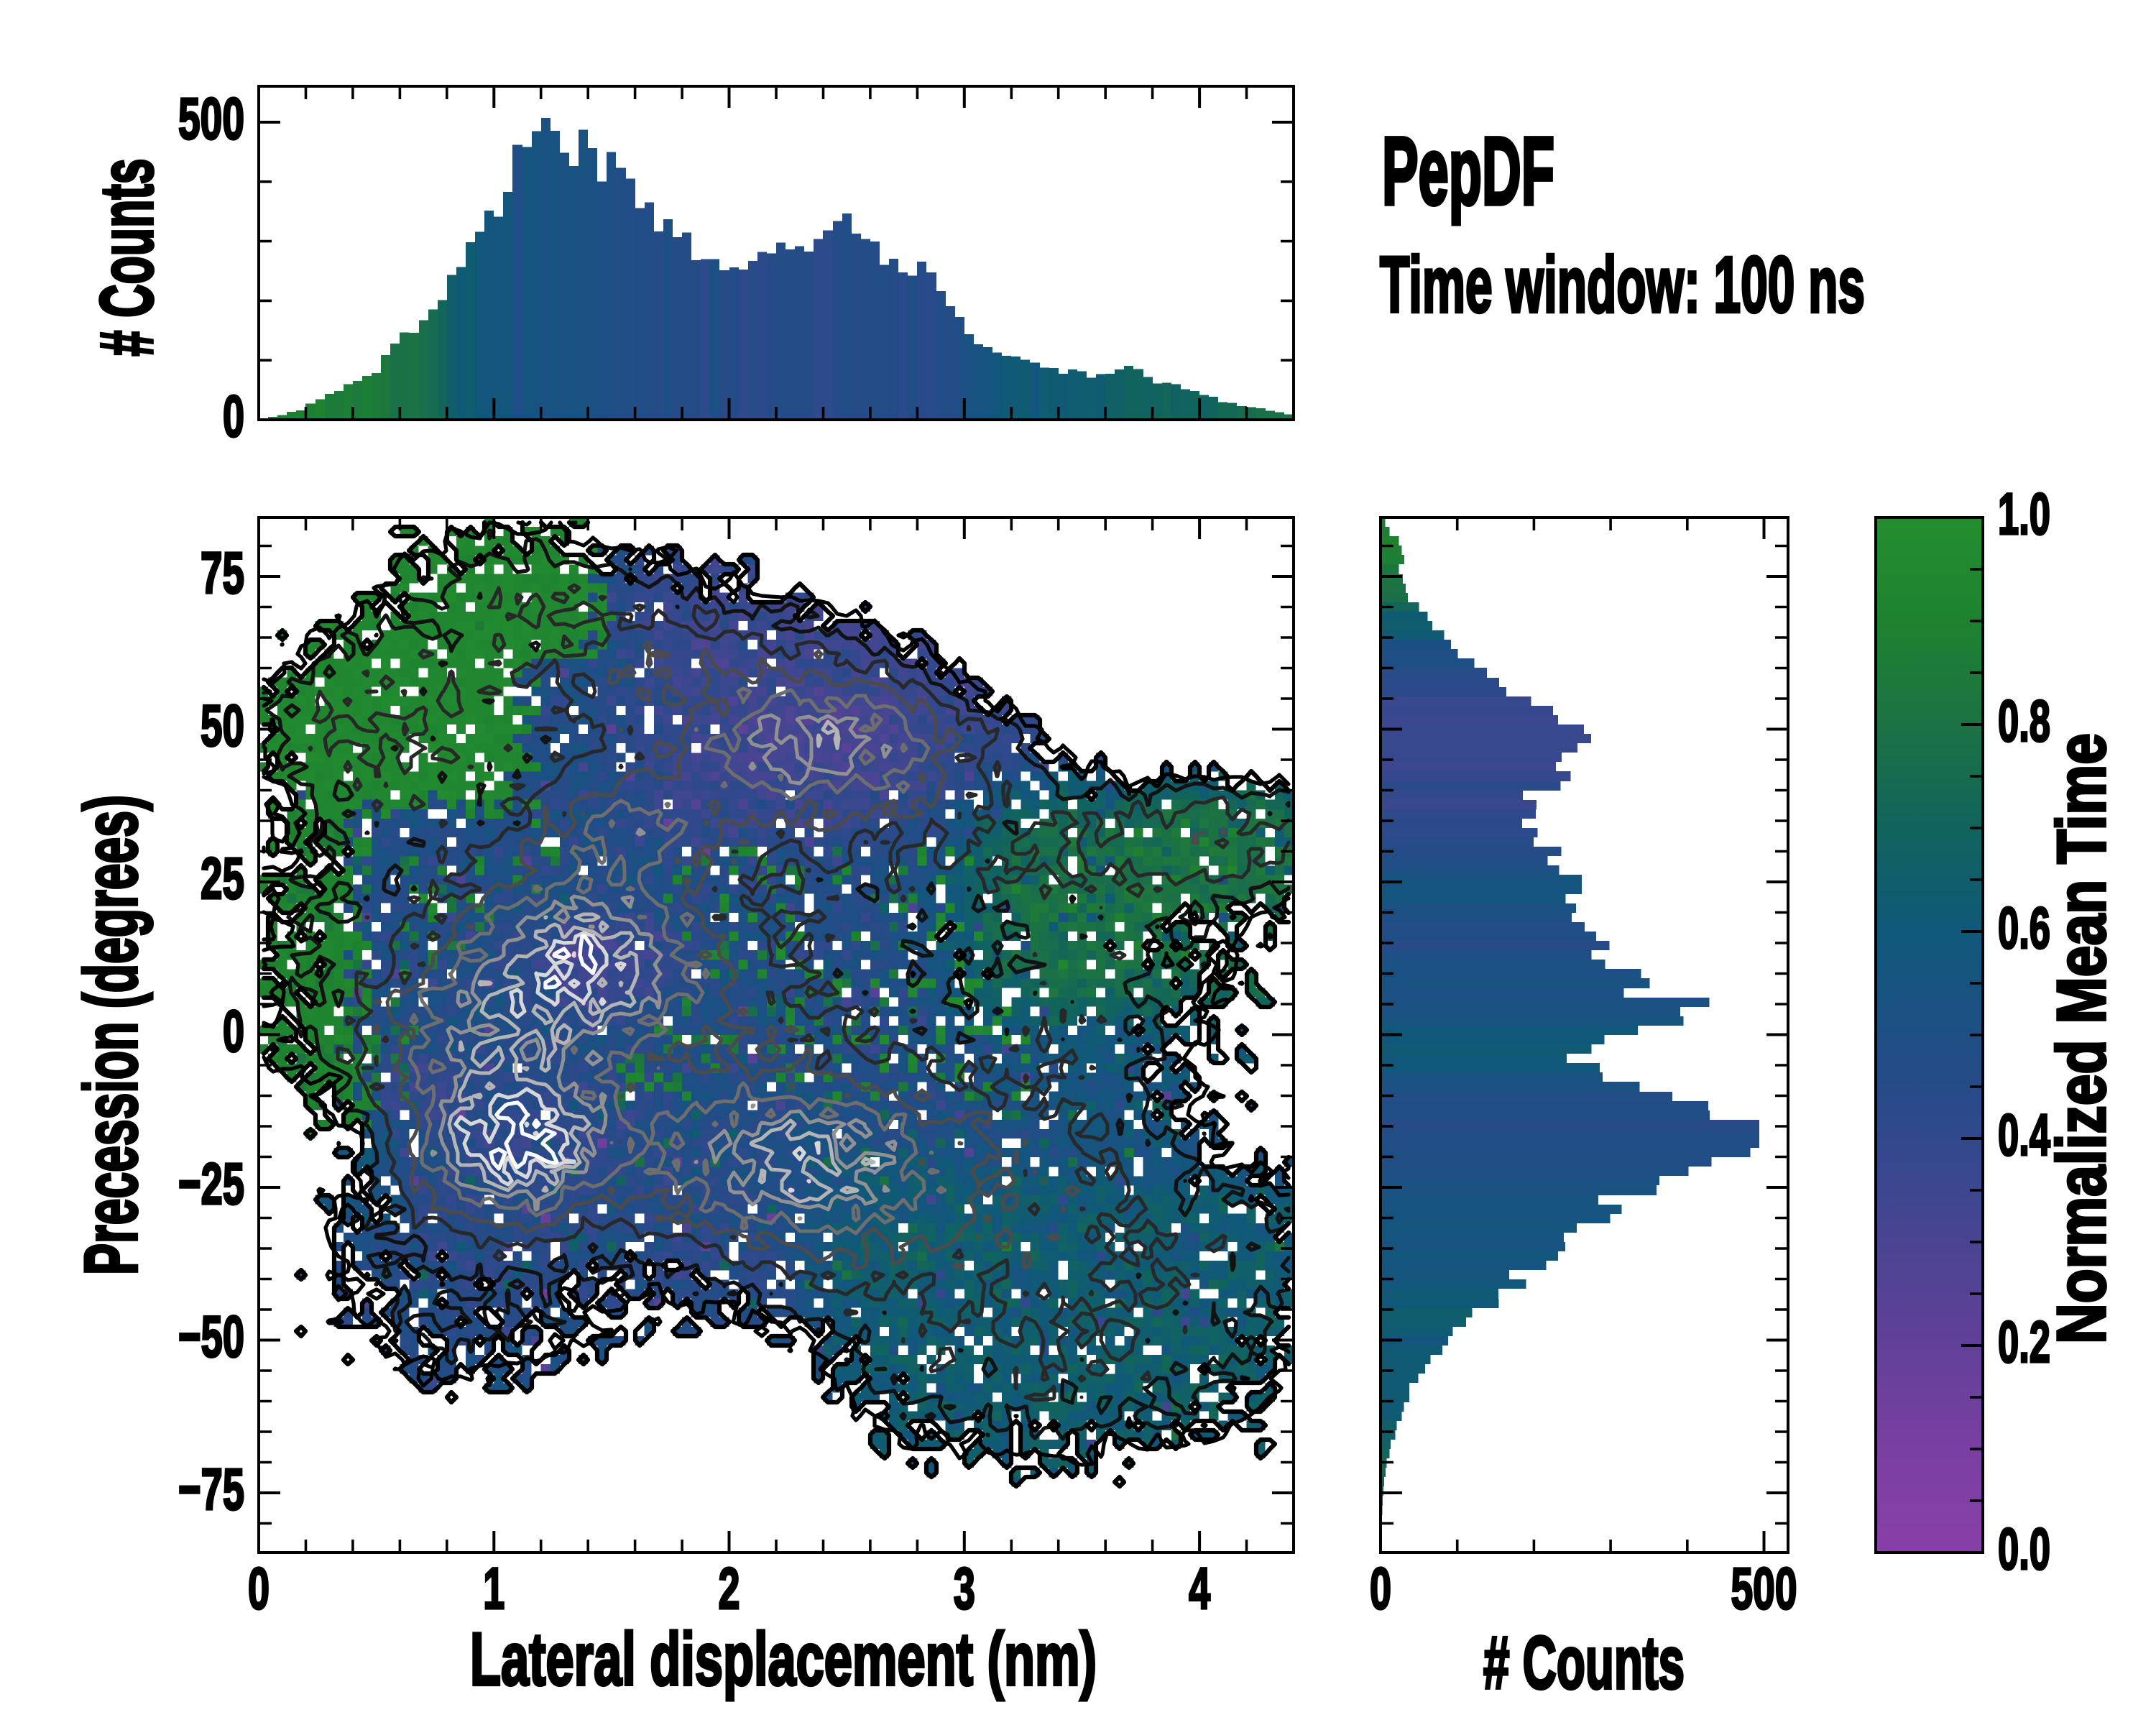 The width and height of the screenshot is (2156, 1725). What do you see at coordinates (1468, 171) in the screenshot?
I see `svg-text: PepDF` at bounding box center [1468, 171].